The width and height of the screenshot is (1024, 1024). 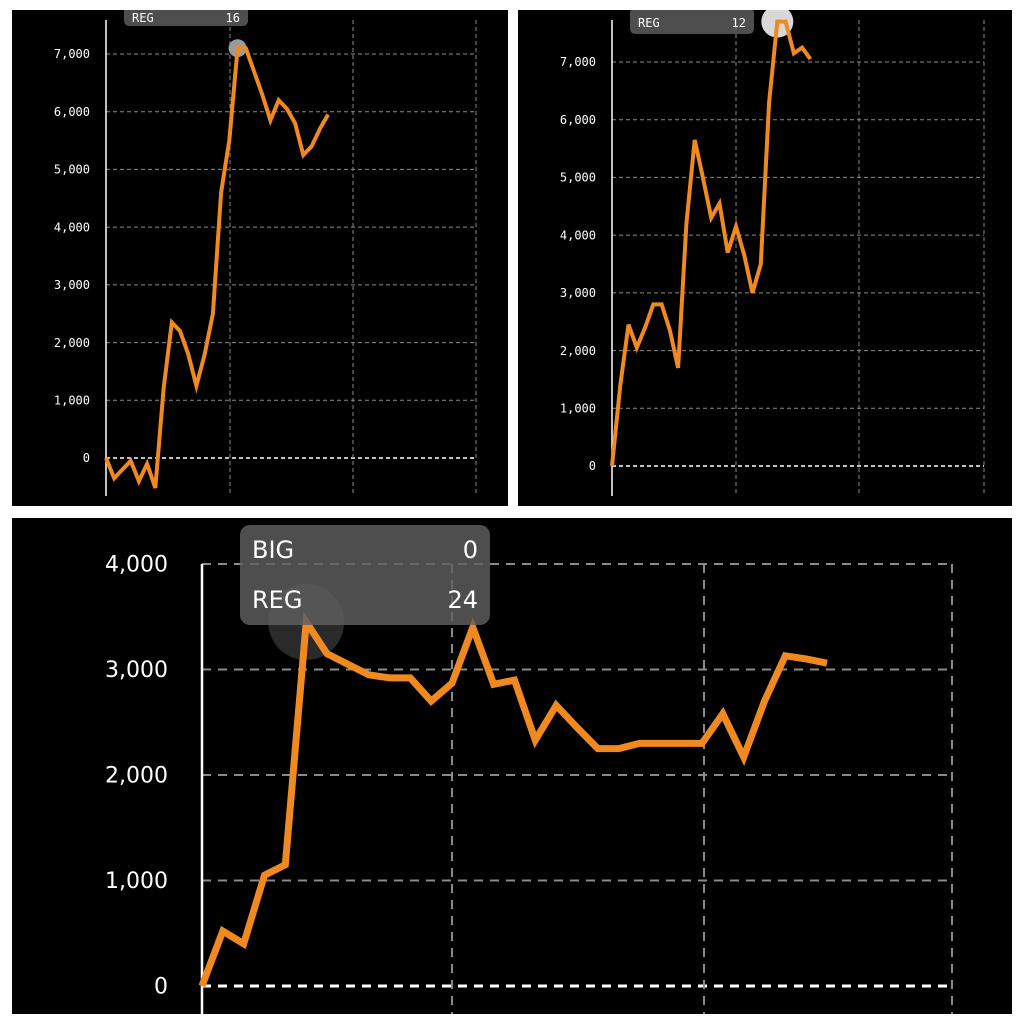 I want to click on tooltip-row-big: BIG 0, so click(x=365, y=550).